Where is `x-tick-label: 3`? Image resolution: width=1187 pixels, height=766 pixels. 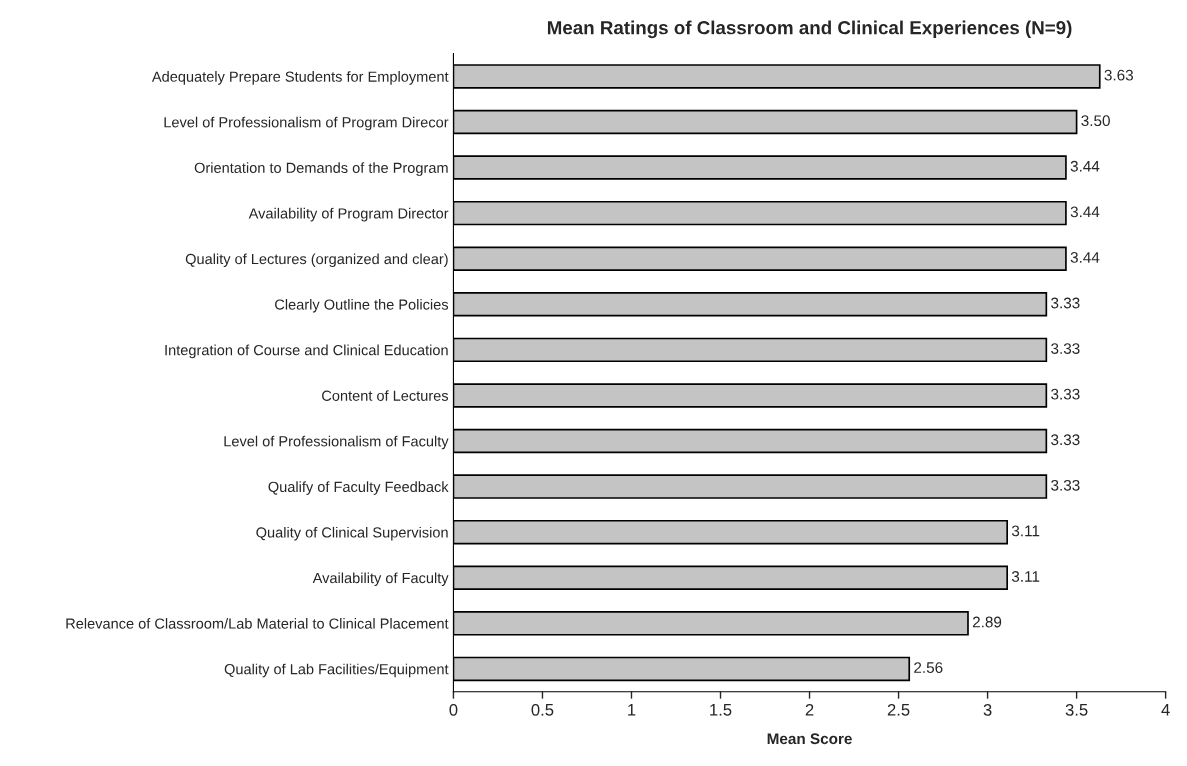
x-tick-label: 3 is located at coordinates (987, 709).